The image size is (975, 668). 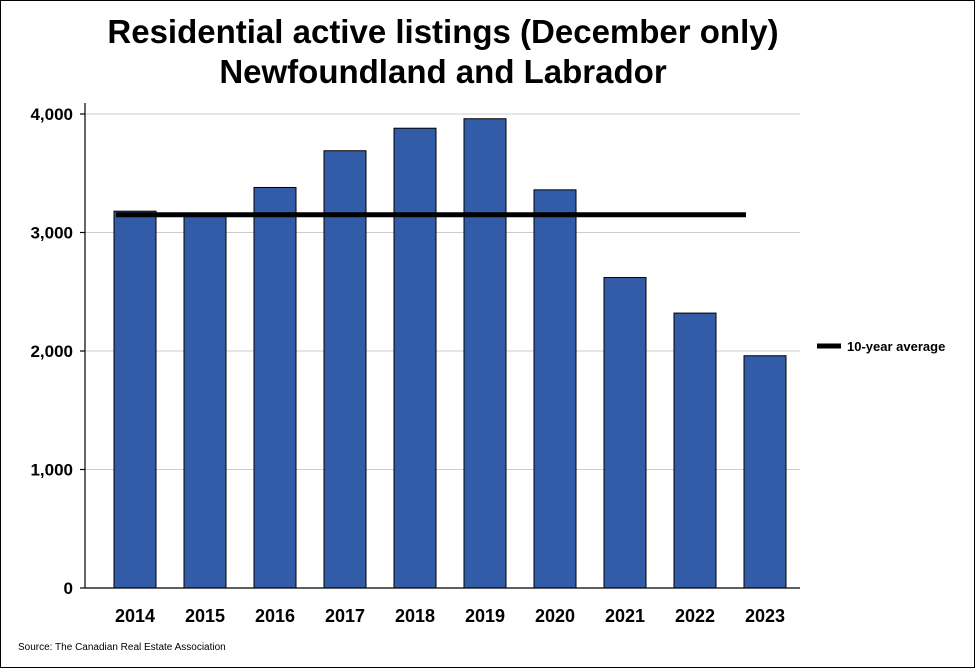 What do you see at coordinates (415, 616) in the screenshot?
I see `x-tick-label: 2018` at bounding box center [415, 616].